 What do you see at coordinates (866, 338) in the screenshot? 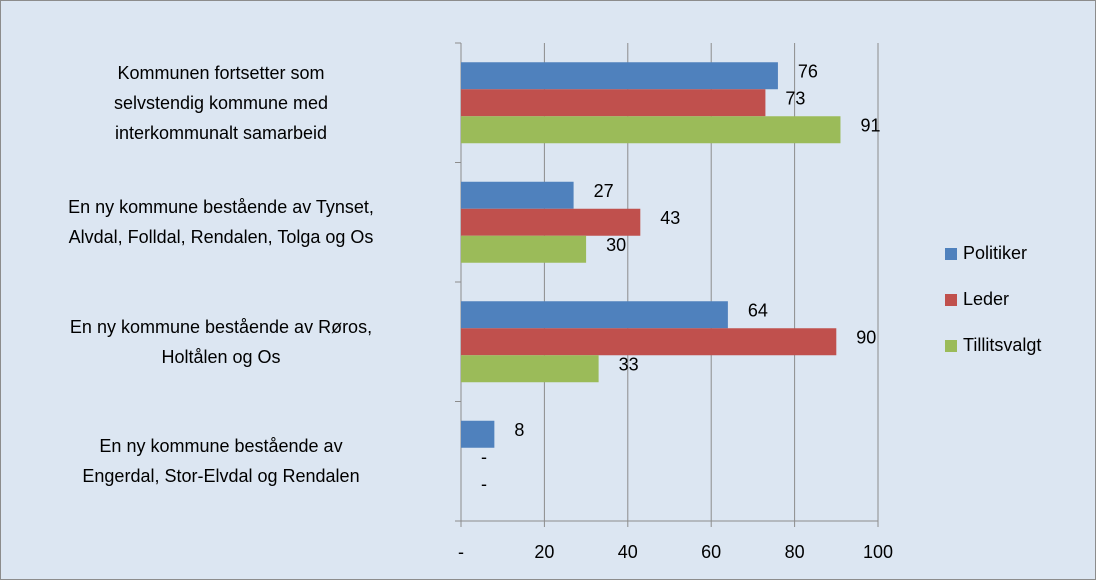
I see `value-label: 90` at bounding box center [866, 338].